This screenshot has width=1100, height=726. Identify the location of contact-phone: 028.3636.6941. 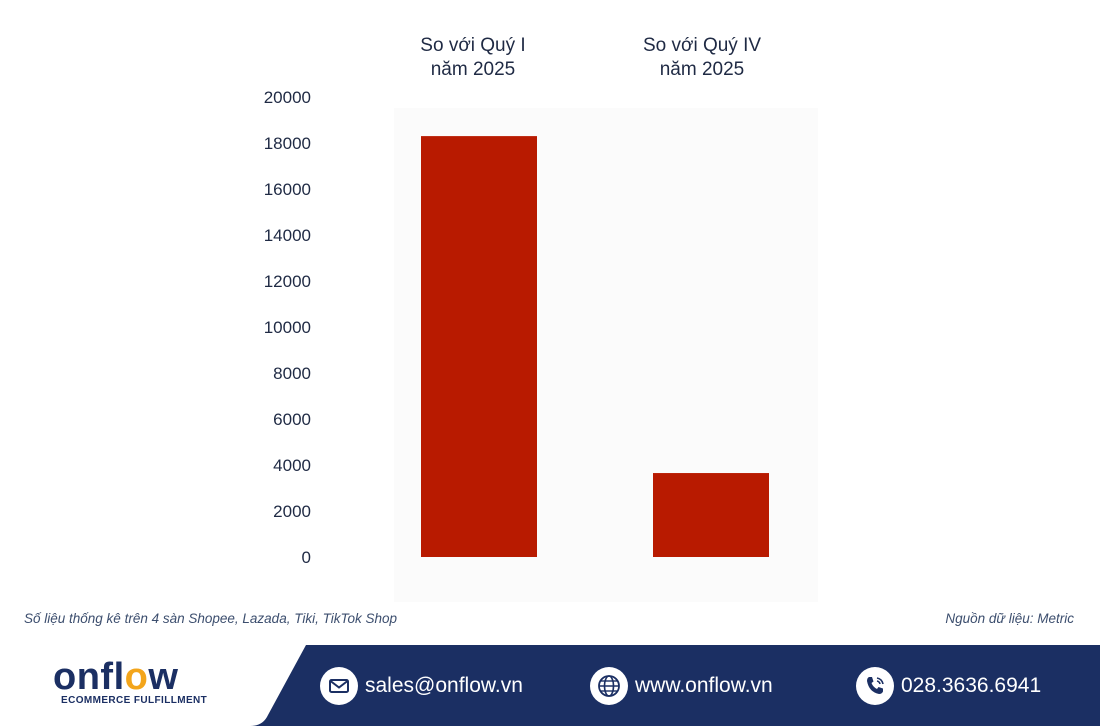
(948, 686).